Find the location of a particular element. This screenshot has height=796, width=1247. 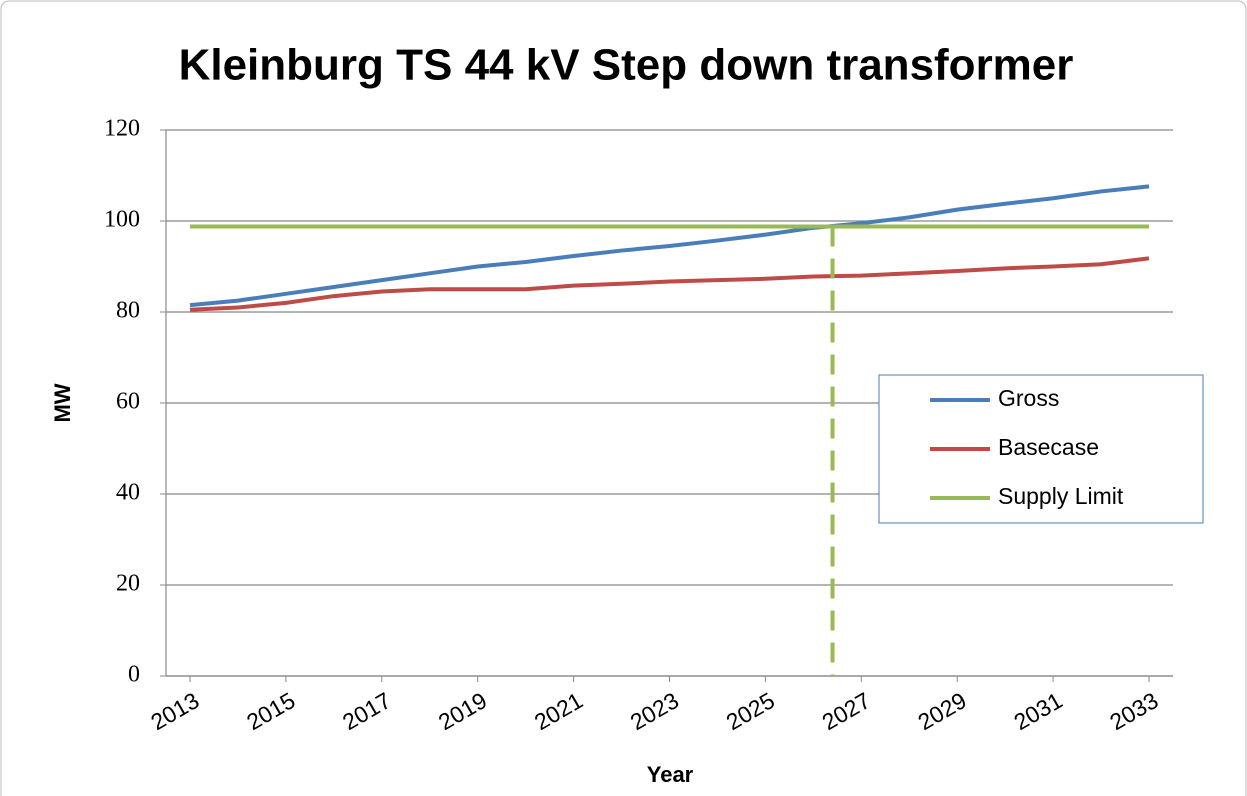

y-tick-label: 120 is located at coordinates (122, 129).